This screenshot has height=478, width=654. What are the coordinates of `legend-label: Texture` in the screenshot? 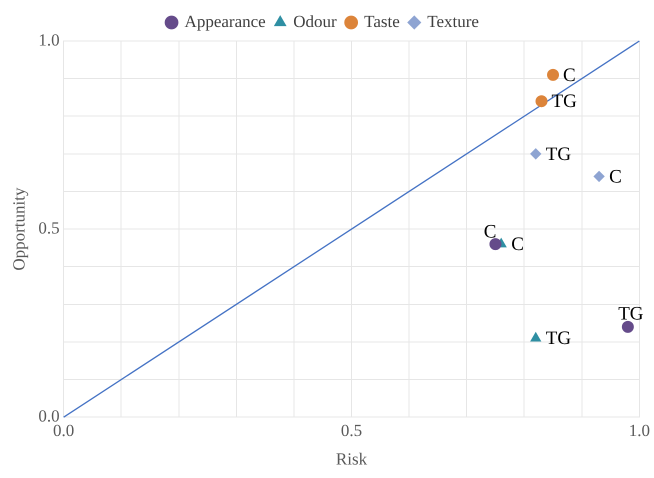 It's located at (453, 21).